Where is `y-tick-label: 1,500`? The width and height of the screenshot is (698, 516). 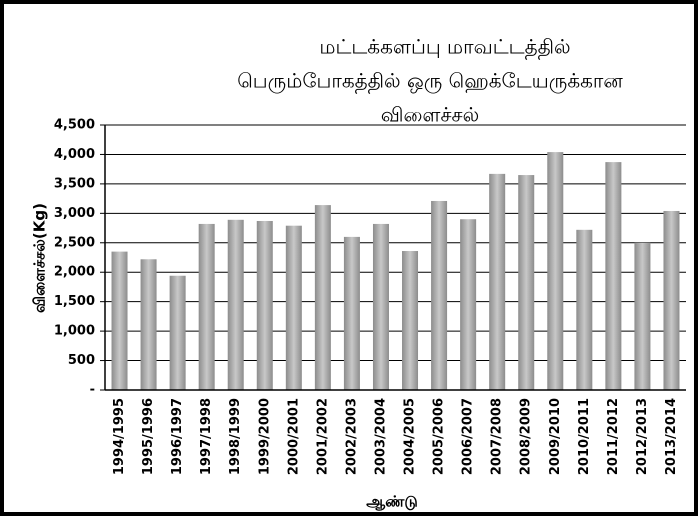
y-tick-label: 1,500 is located at coordinates (74, 301).